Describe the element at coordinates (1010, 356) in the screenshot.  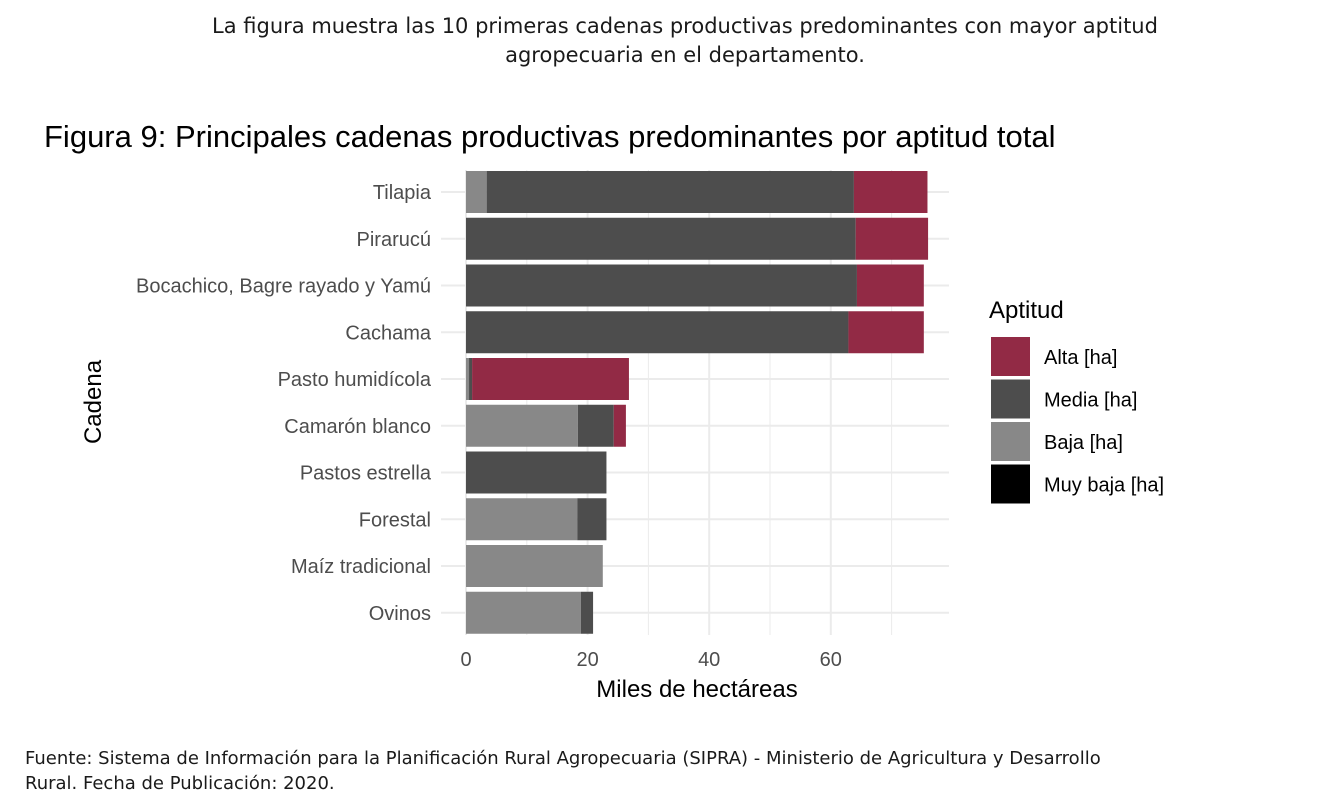
I see `legend-swatch-alta` at that location.